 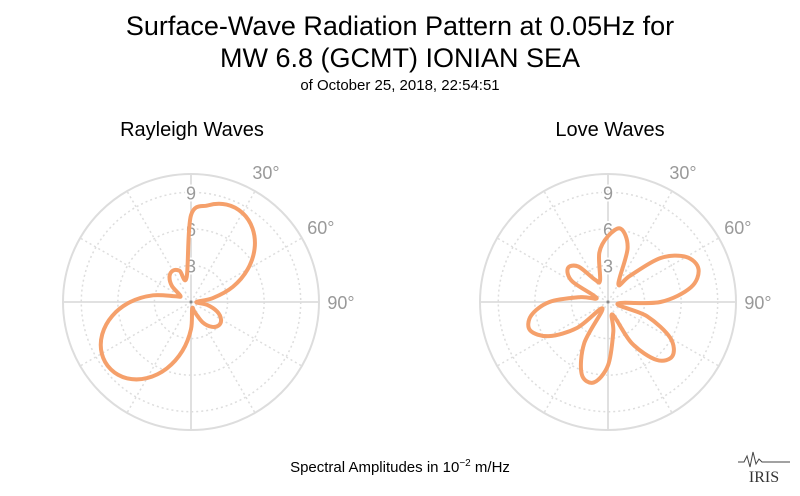 I want to click on iris-logo: IRIS, so click(x=764, y=468).